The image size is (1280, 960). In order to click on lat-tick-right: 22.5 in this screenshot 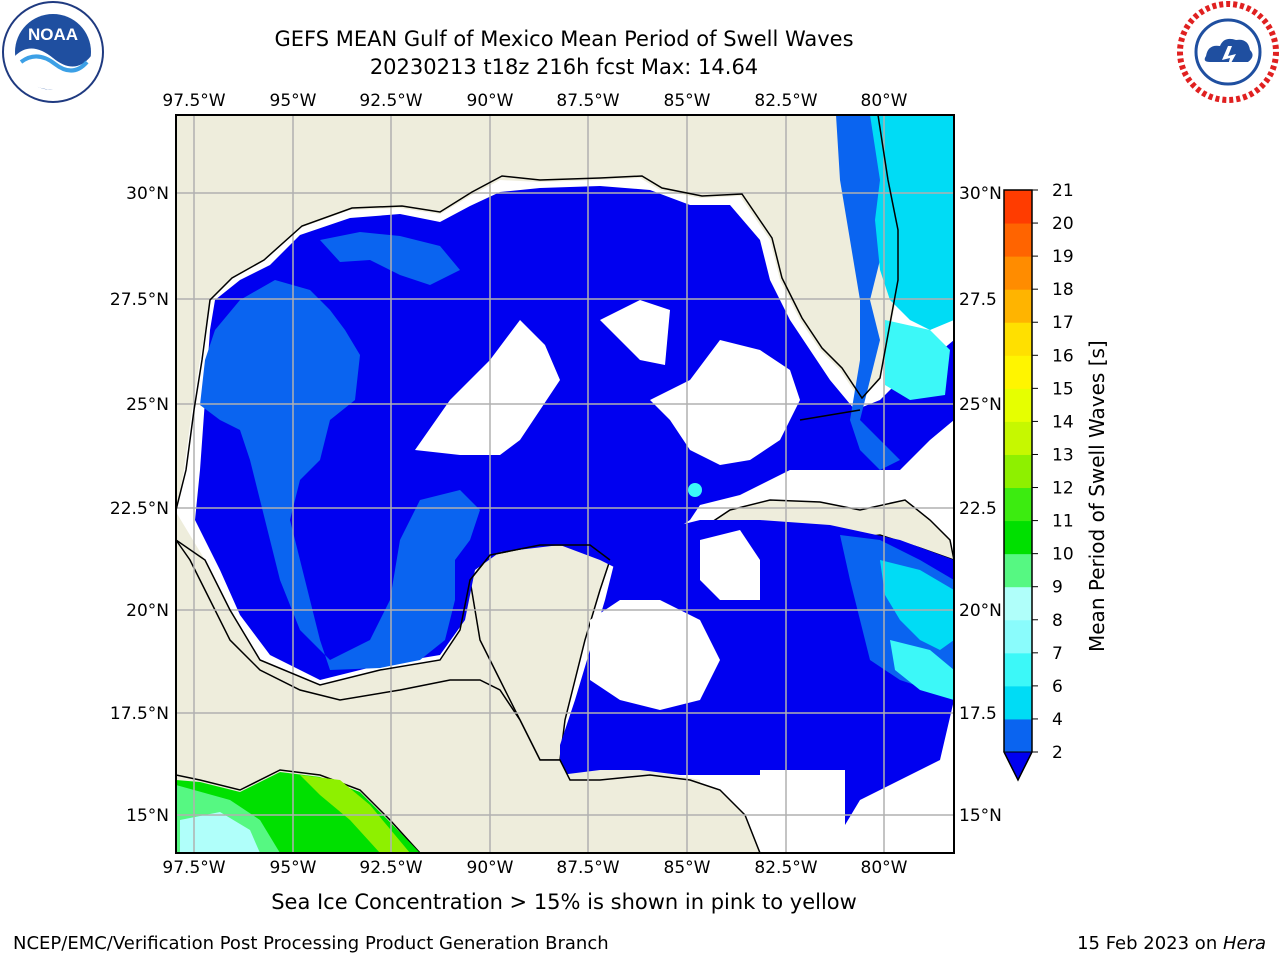, I will do `click(978, 509)`.